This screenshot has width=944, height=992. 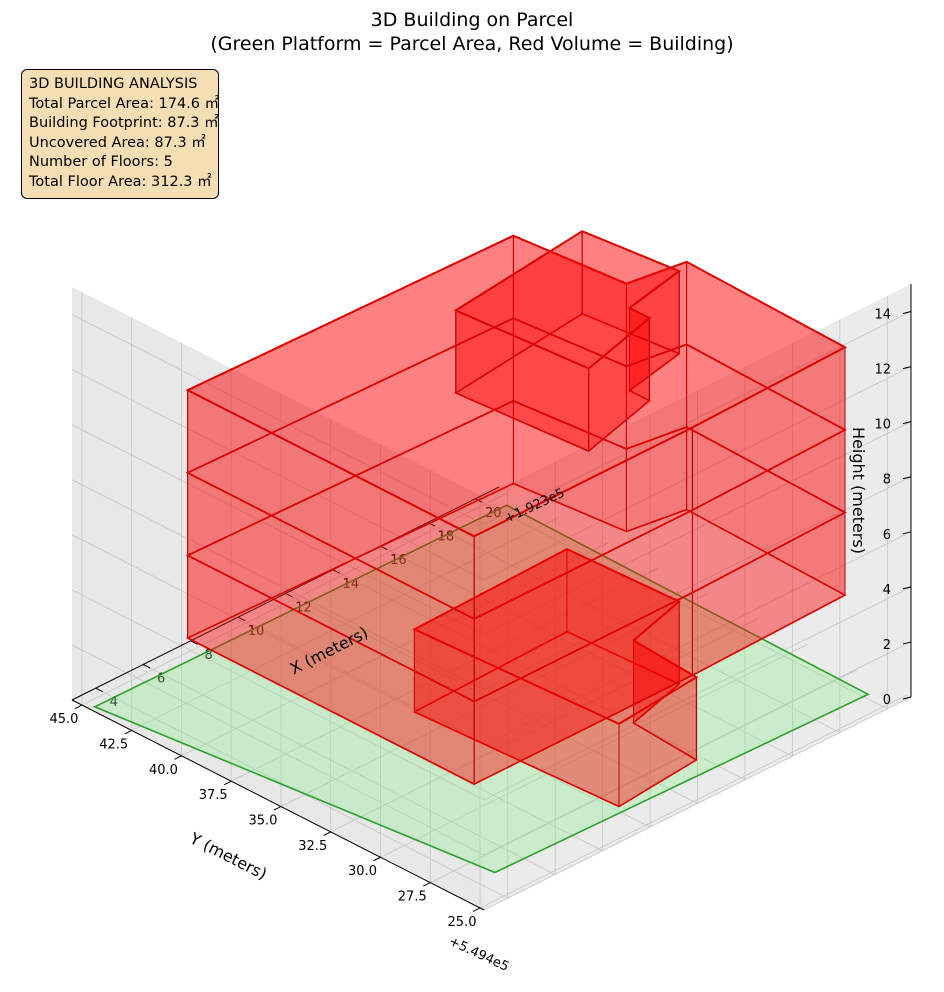 What do you see at coordinates (163, 770) in the screenshot?
I see `y-tick-label: 40.0` at bounding box center [163, 770].